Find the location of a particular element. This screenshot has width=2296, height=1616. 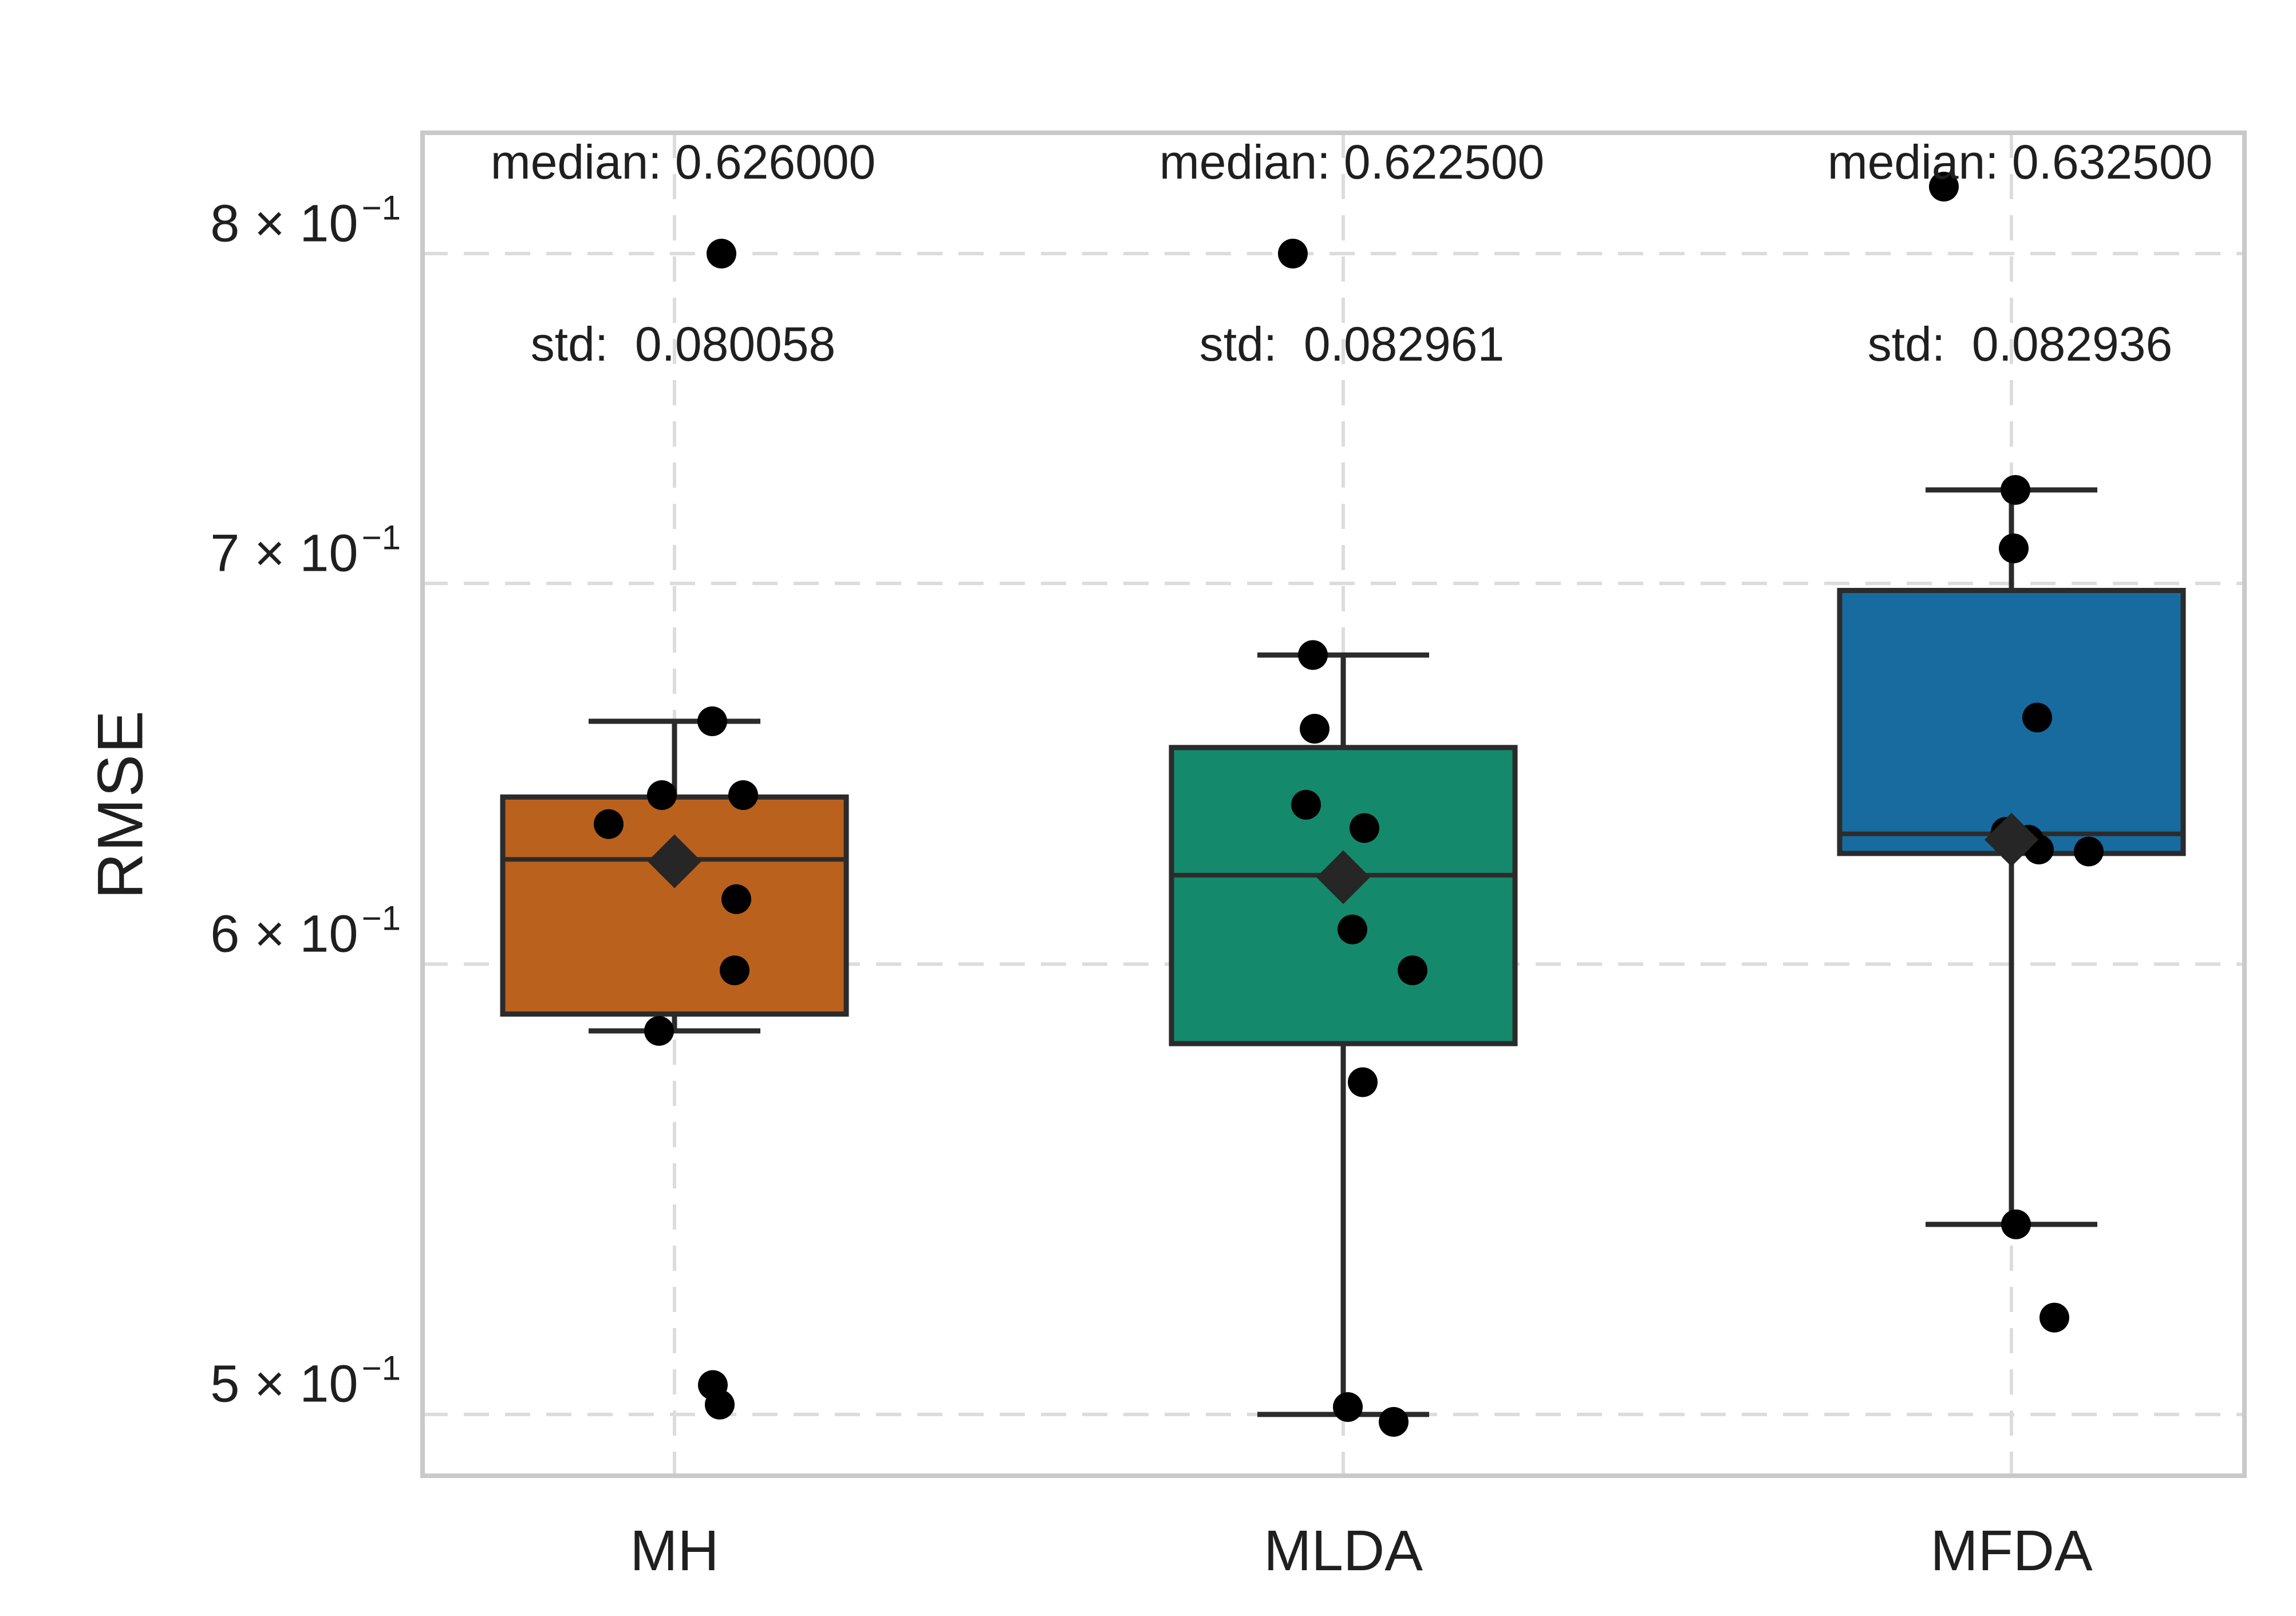

box-group-mh is located at coordinates (674, 830).